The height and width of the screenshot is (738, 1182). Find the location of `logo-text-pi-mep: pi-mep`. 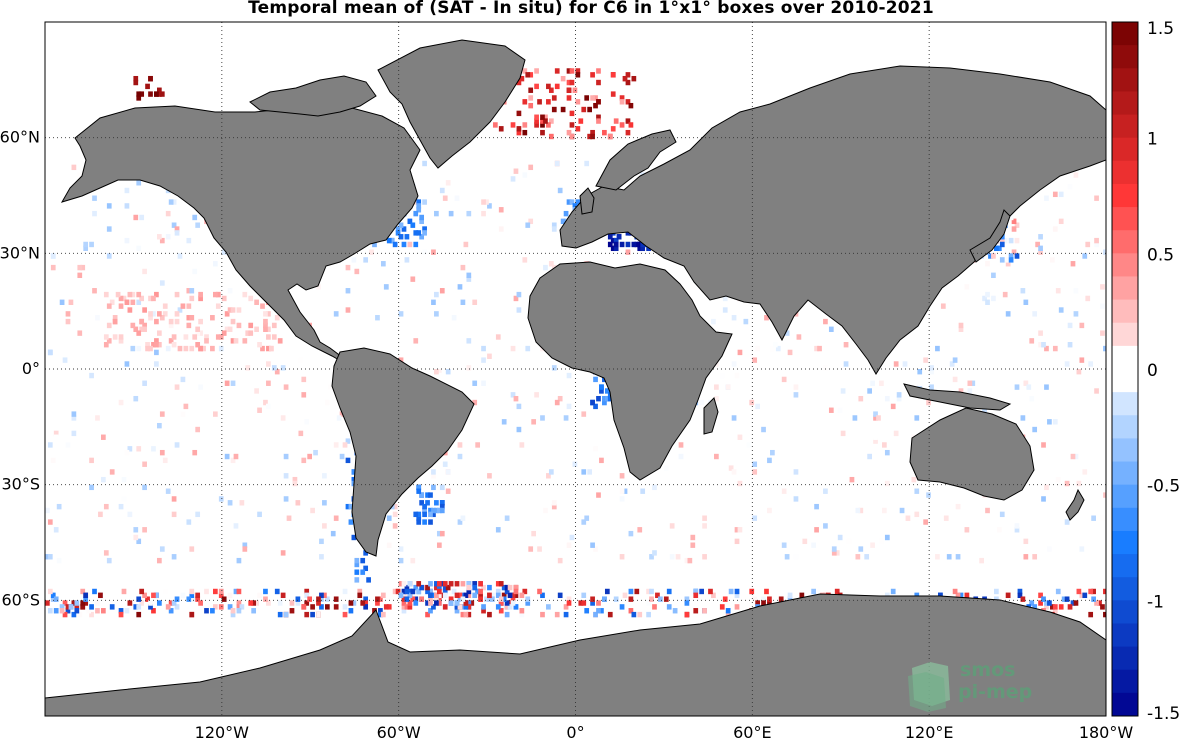

logo-text-pi-mep: pi-mep is located at coordinates (995, 692).